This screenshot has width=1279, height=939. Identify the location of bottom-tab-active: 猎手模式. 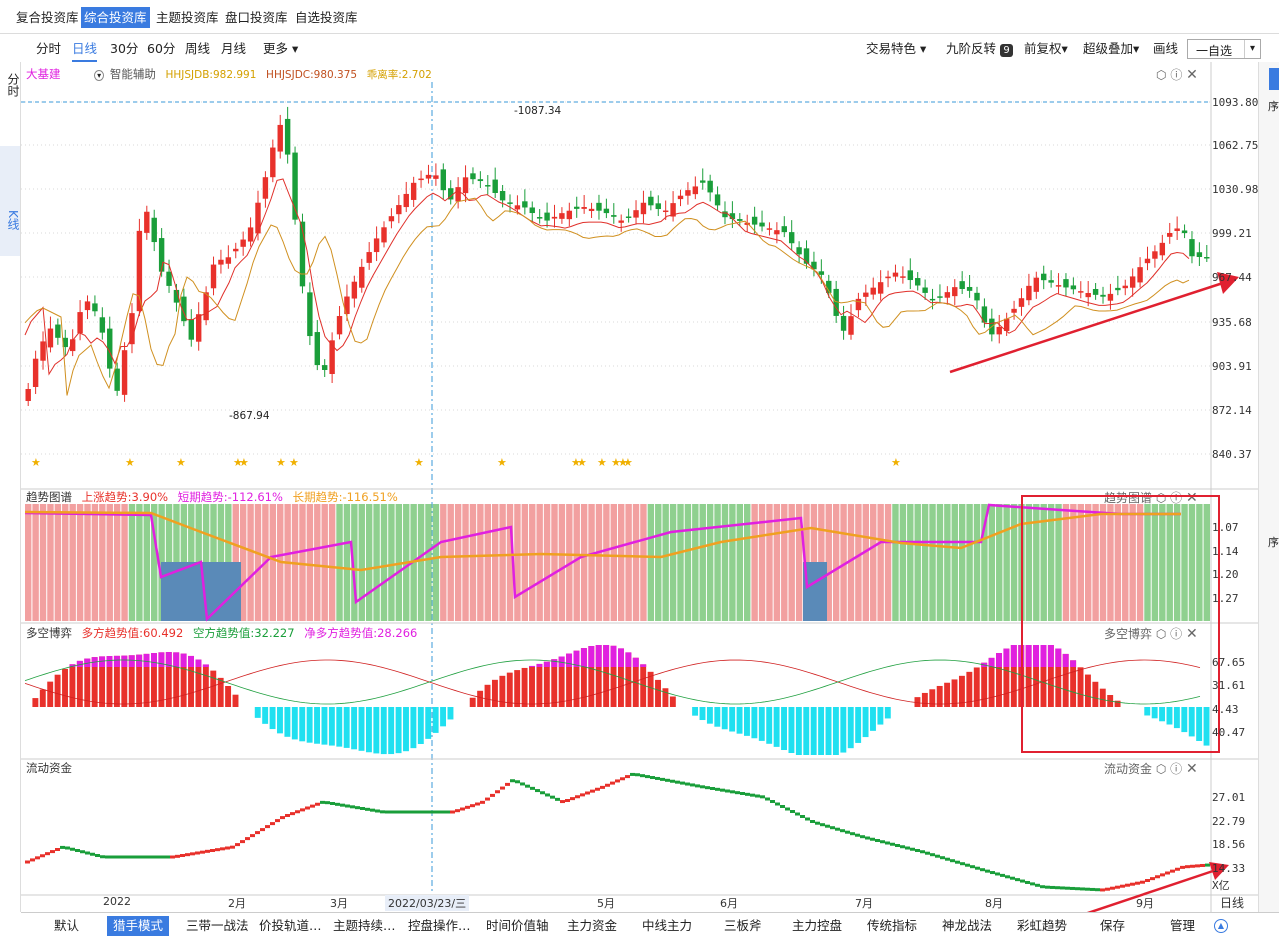
(138, 926).